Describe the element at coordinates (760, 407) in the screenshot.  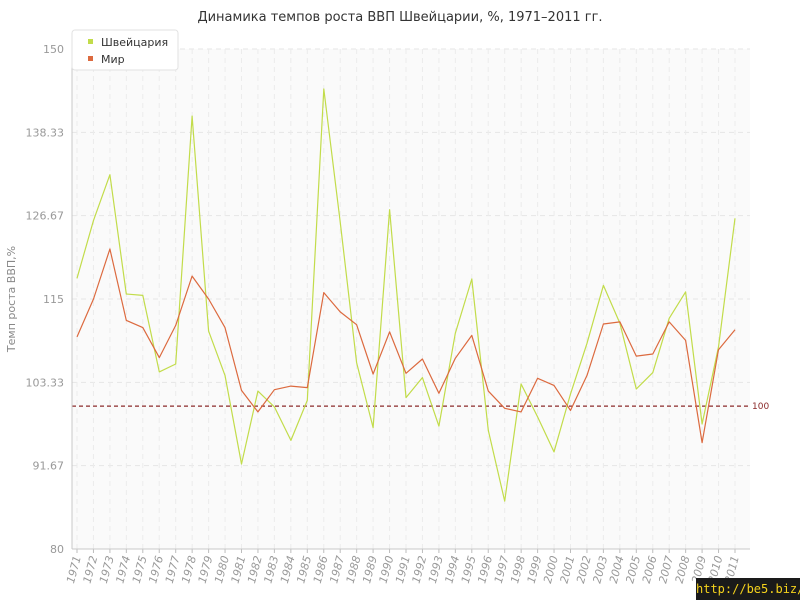
I see `reference-line-label: 100` at that location.